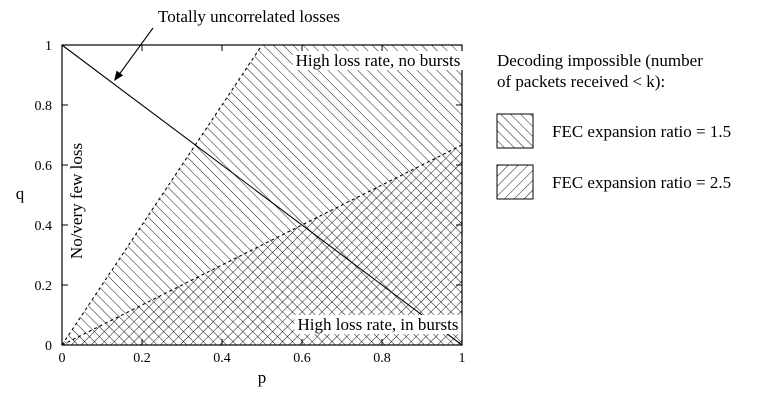  What do you see at coordinates (515, 131) in the screenshot?
I see `legend-swatch-backslash` at bounding box center [515, 131].